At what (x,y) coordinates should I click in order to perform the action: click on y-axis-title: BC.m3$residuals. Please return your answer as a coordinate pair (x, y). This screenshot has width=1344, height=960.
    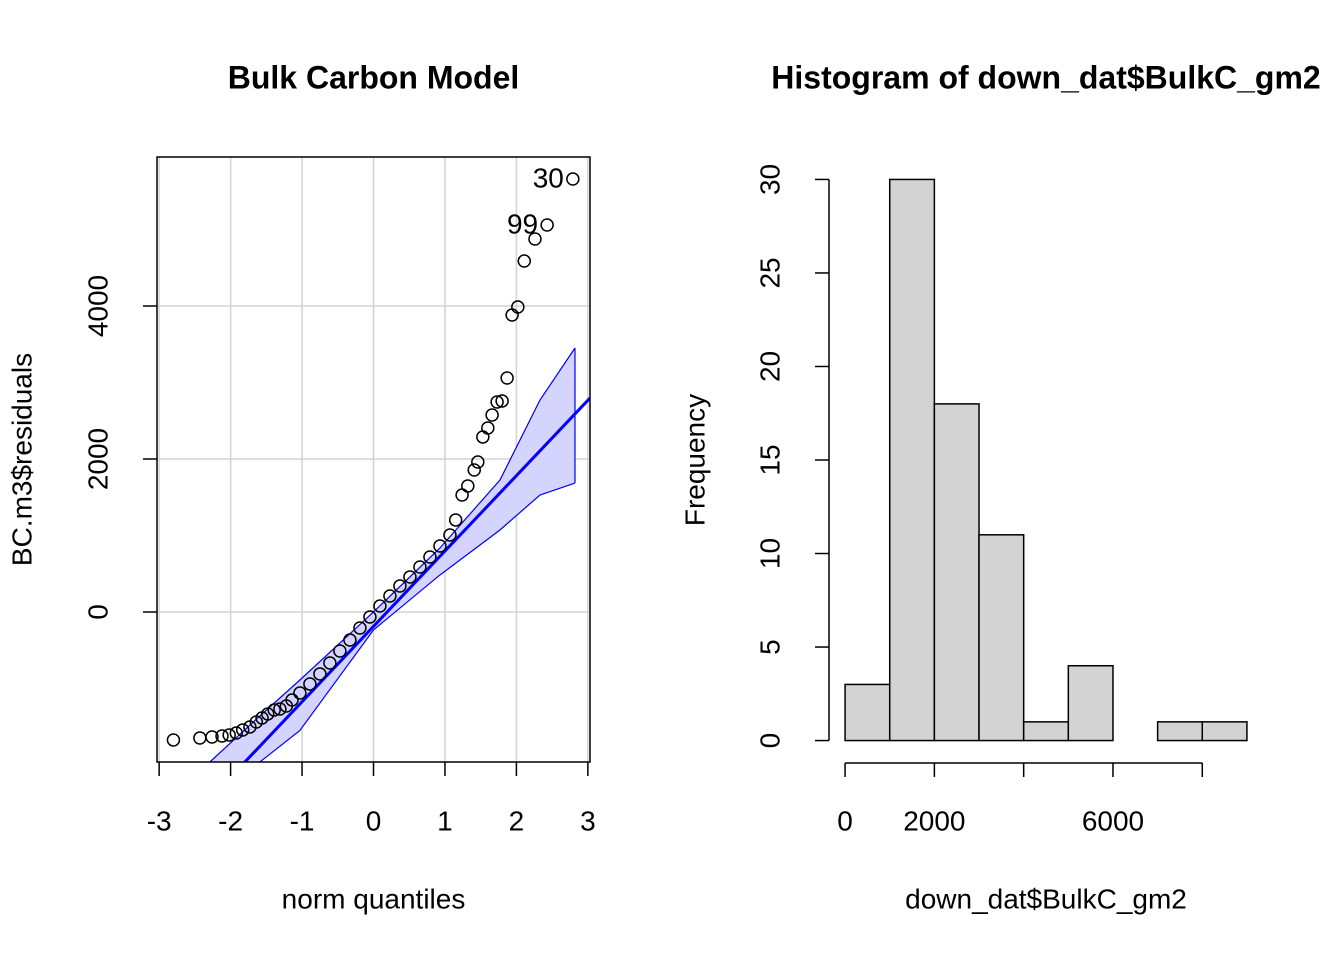
    Looking at the image, I should click on (21, 459).